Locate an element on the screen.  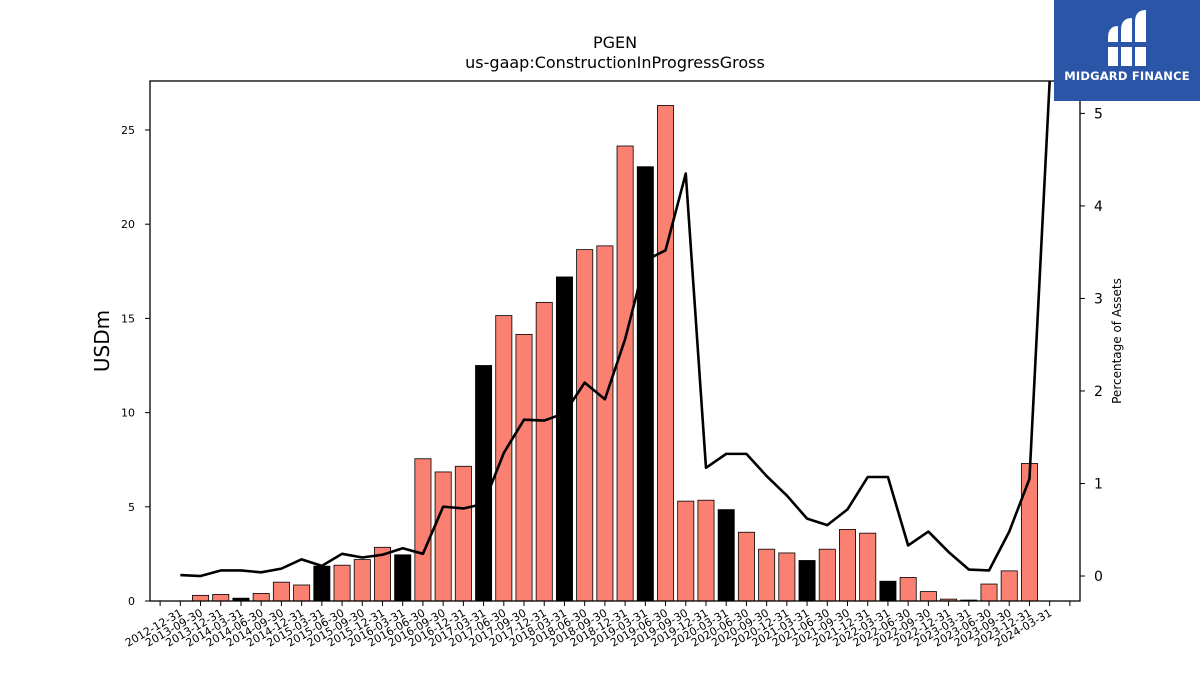
y2-tick-label: 2 is located at coordinates (1098, 392).